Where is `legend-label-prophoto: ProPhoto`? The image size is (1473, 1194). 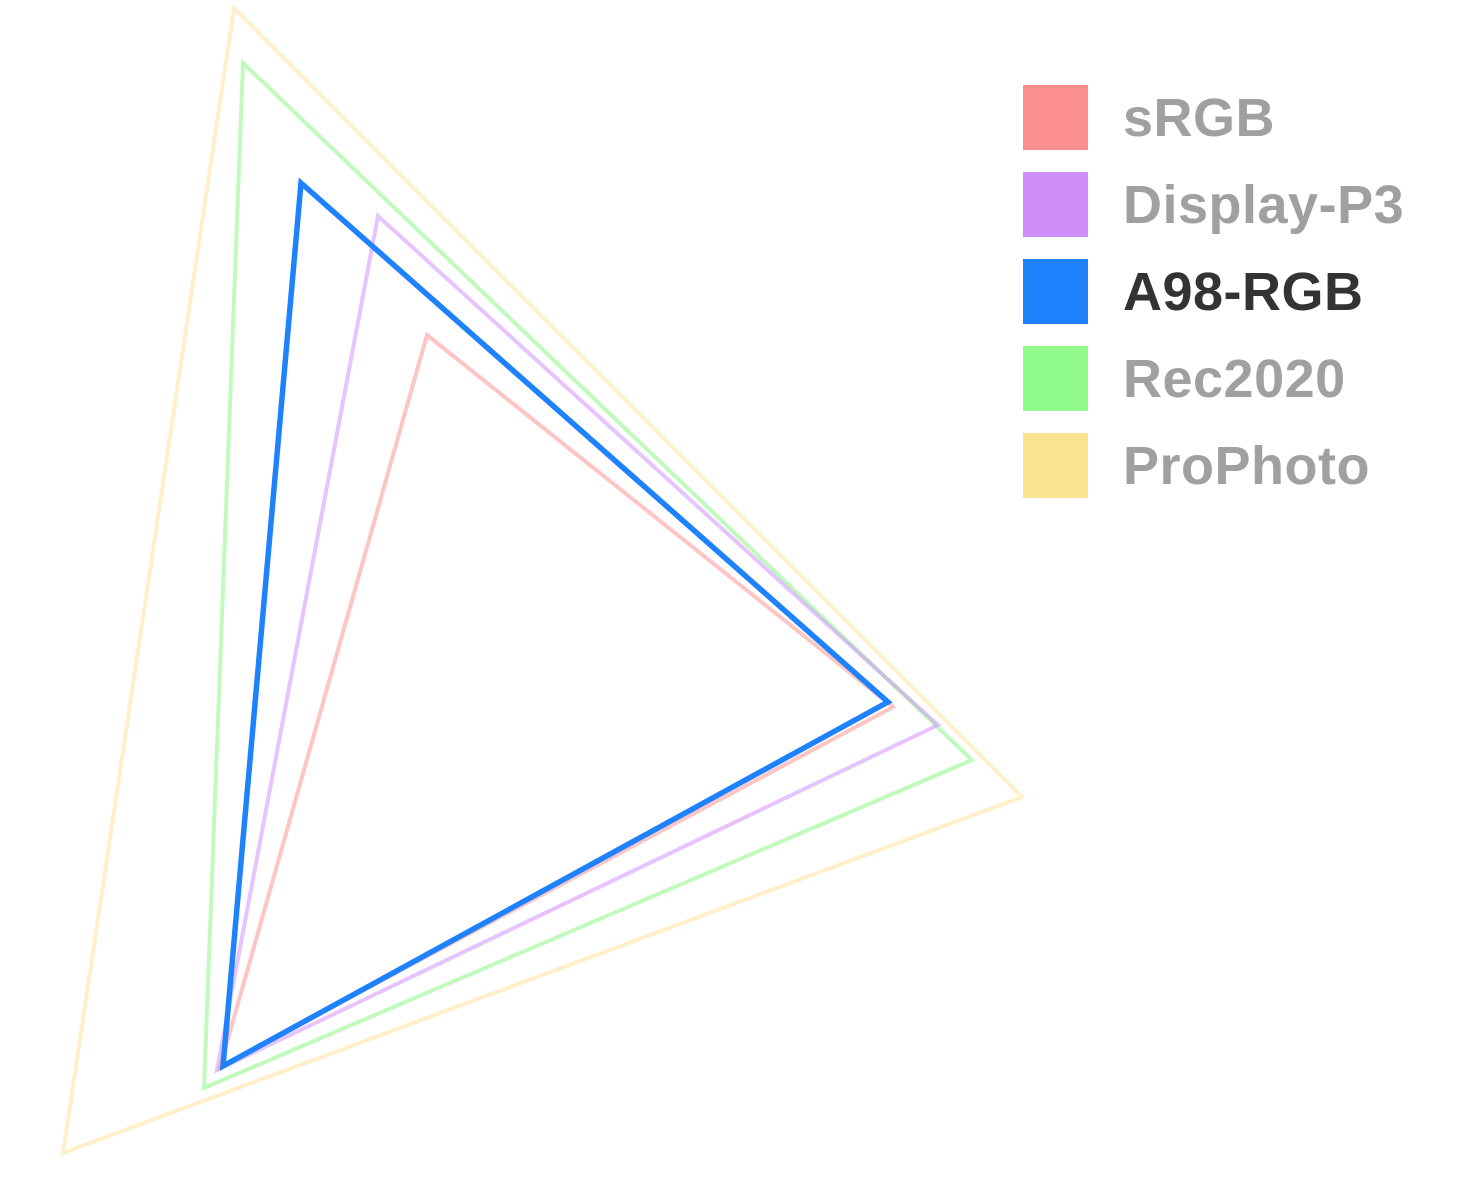
legend-label-prophoto: ProPhoto is located at coordinates (1246, 465).